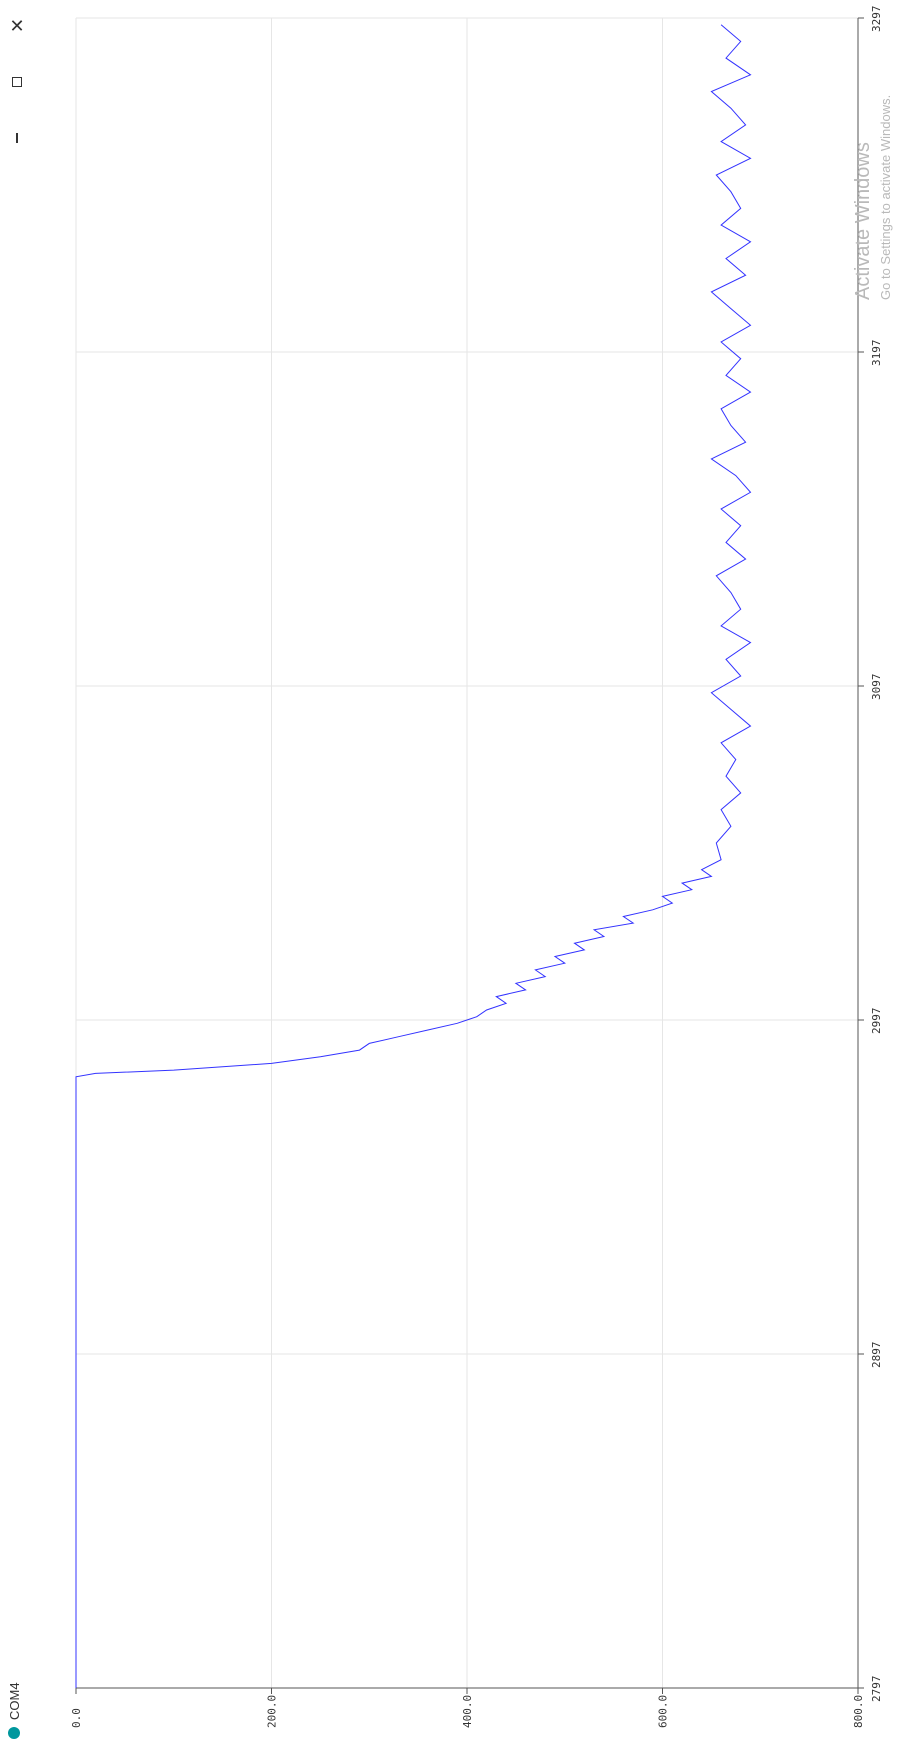 The image size is (901, 1746). I want to click on maximize-button, so click(17, 82).